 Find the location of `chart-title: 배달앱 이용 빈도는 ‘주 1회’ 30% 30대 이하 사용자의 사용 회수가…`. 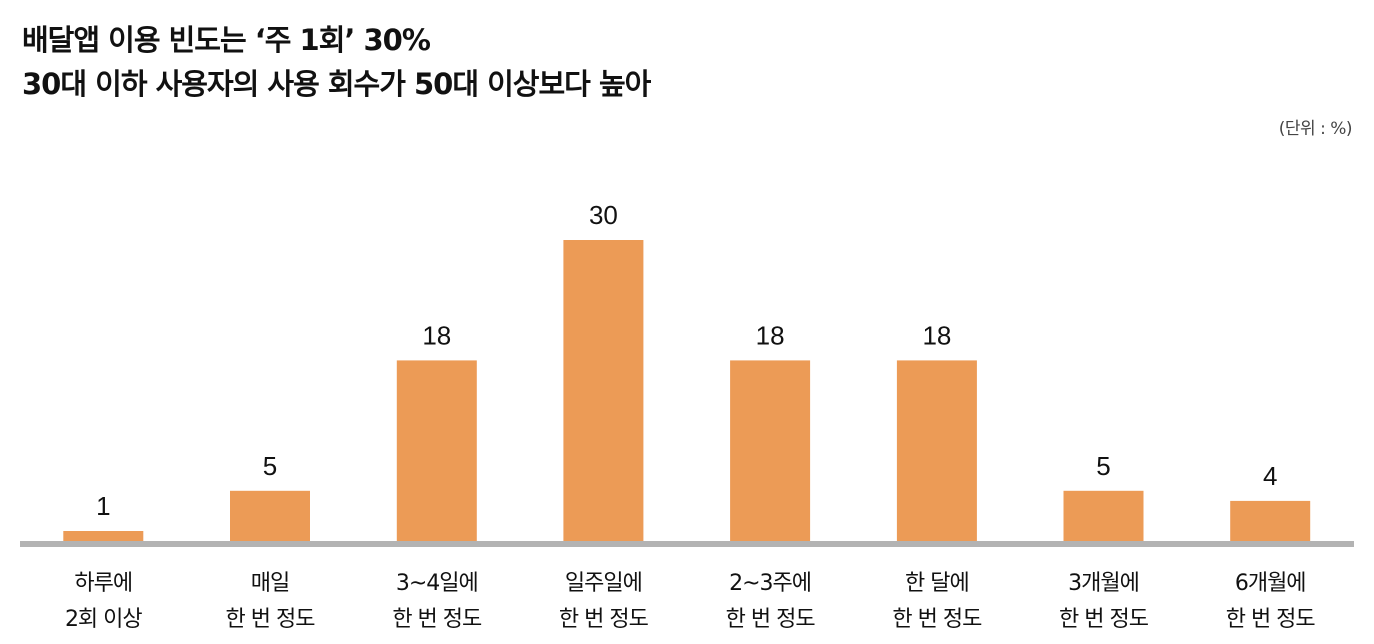

chart-title: 배달앱 이용 빈도는 ‘주 1회’ 30% 30대 이하 사용자의 사용 회수가… is located at coordinates (336, 62).